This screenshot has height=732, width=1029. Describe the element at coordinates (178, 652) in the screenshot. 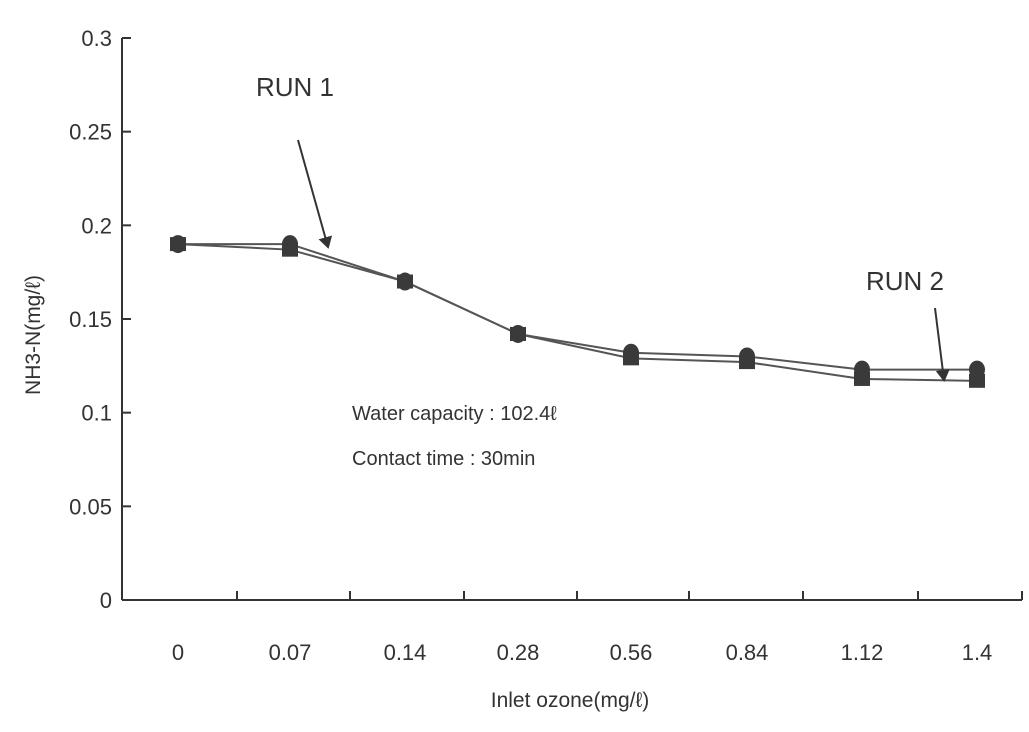

I see `x-tick-label: 0` at that location.